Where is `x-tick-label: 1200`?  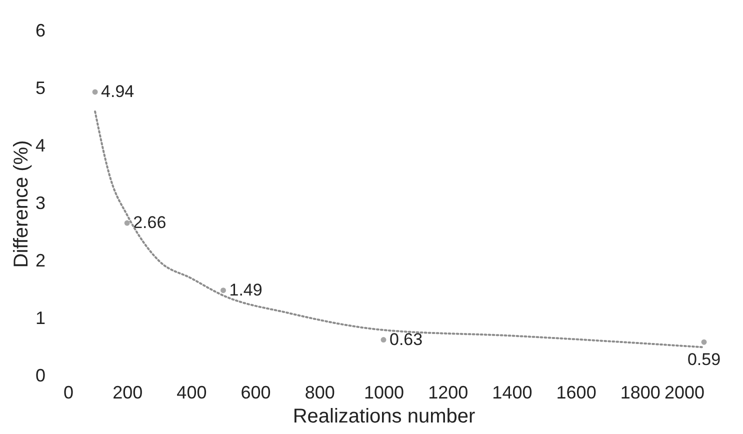 x-tick-label: 1200 is located at coordinates (448, 392).